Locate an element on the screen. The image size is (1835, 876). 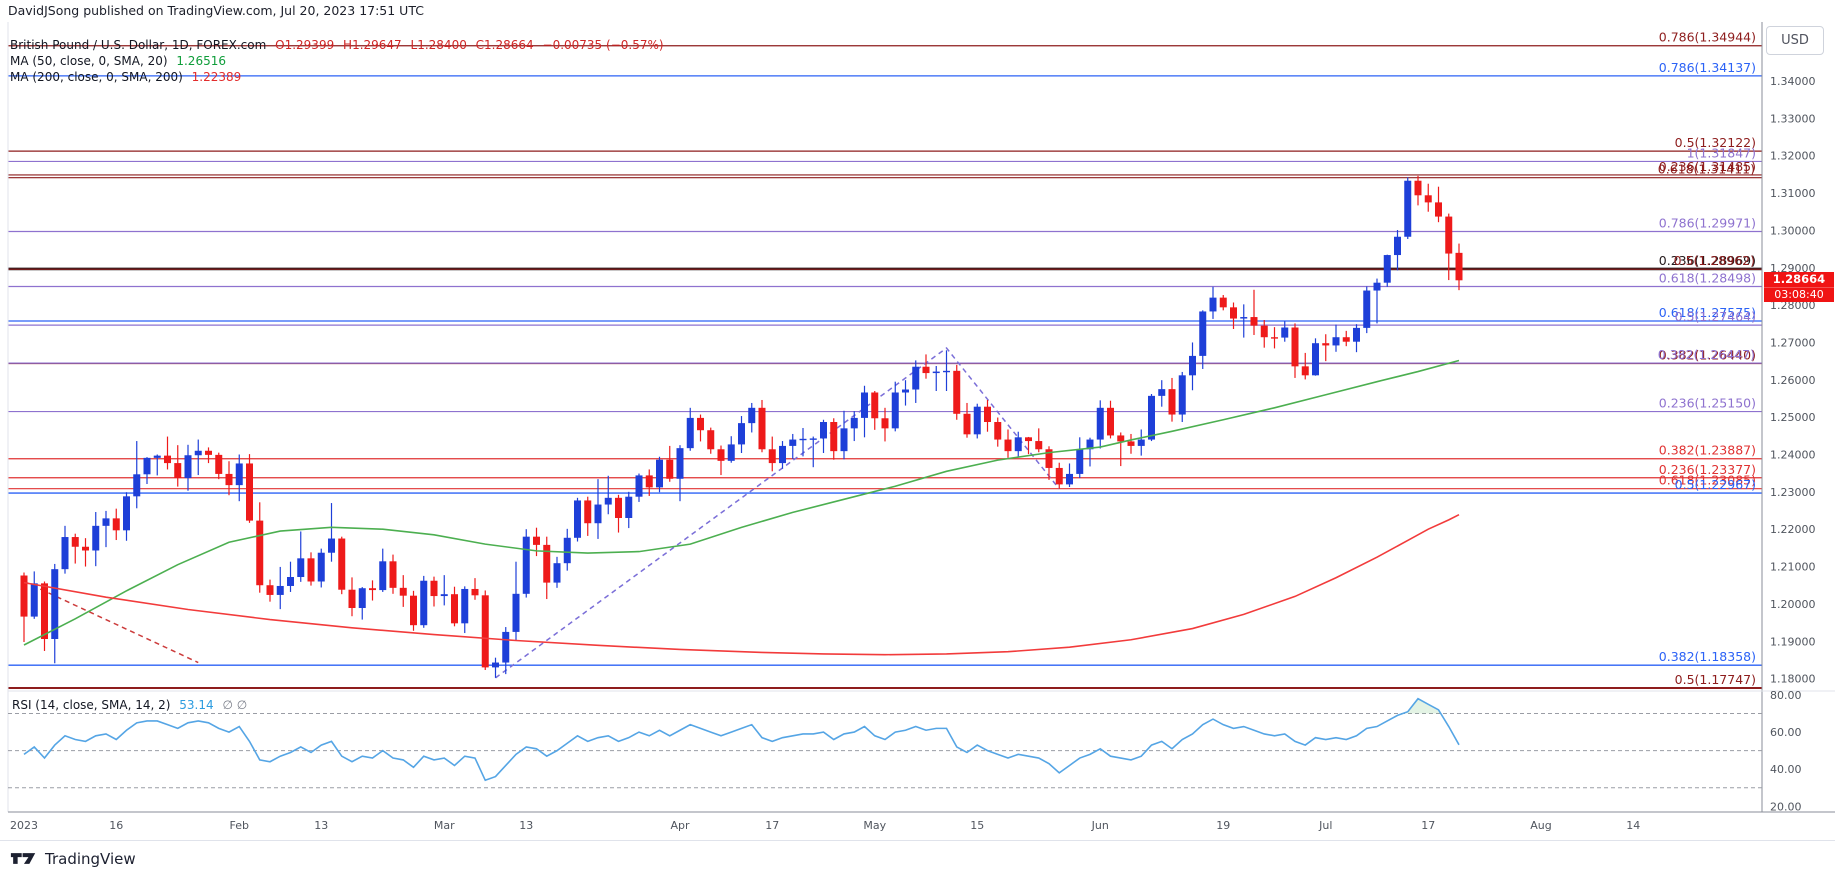
fib-level-label: 0.236(1.23377) is located at coordinates (1707, 469).